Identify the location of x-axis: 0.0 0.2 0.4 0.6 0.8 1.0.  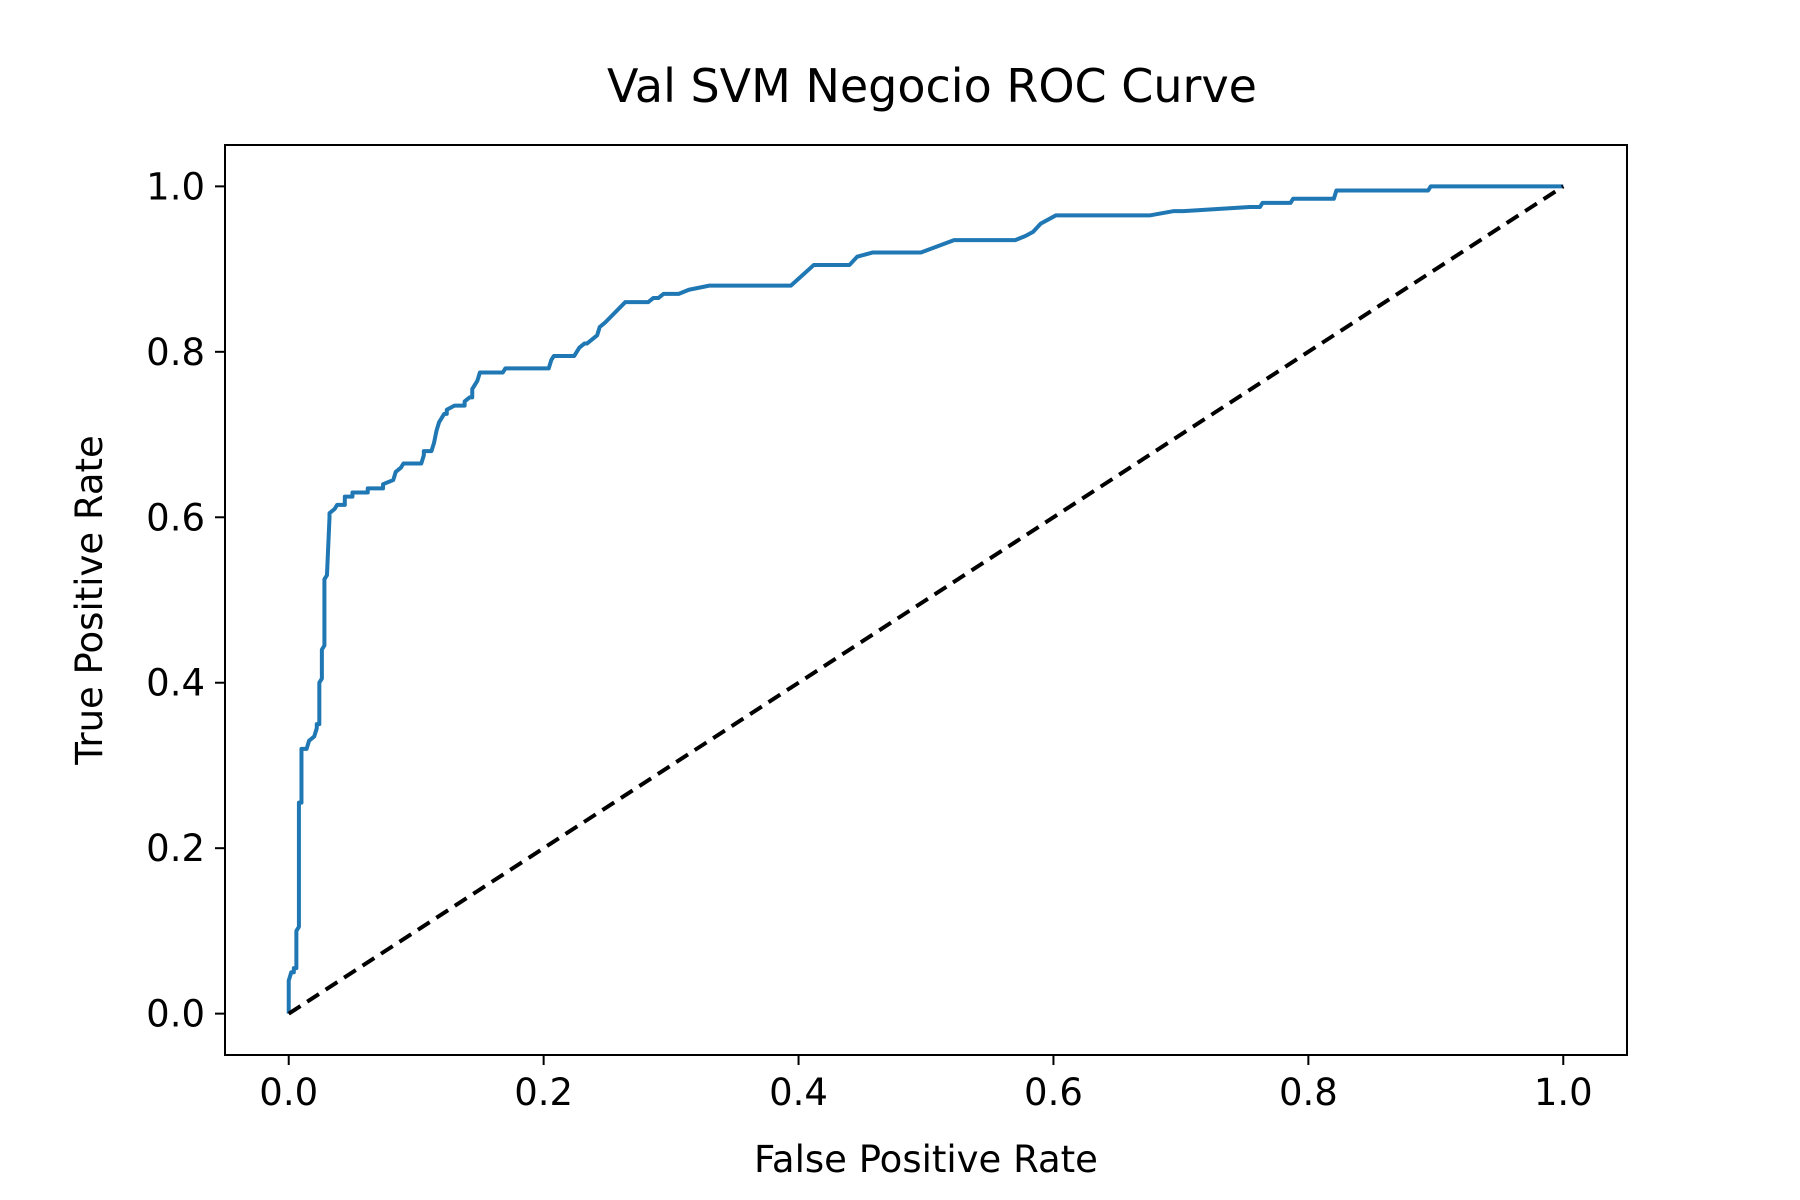
(926, 1084).